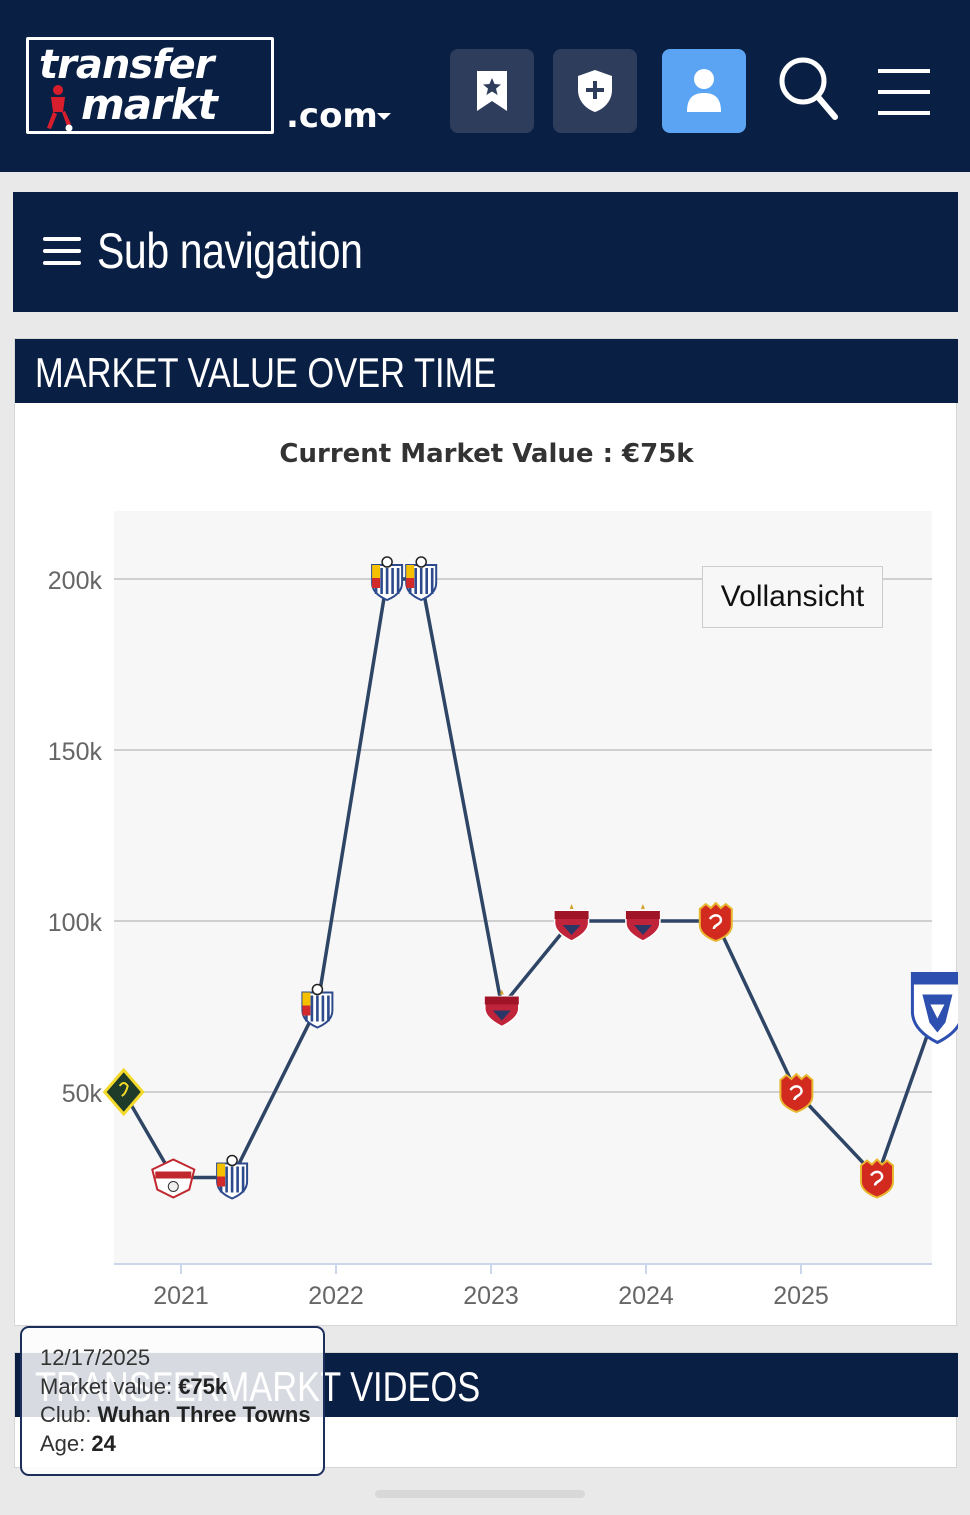 This screenshot has height=1515, width=970. What do you see at coordinates (66, 1414) in the screenshot?
I see `tooltip-club-label: Club:` at bounding box center [66, 1414].